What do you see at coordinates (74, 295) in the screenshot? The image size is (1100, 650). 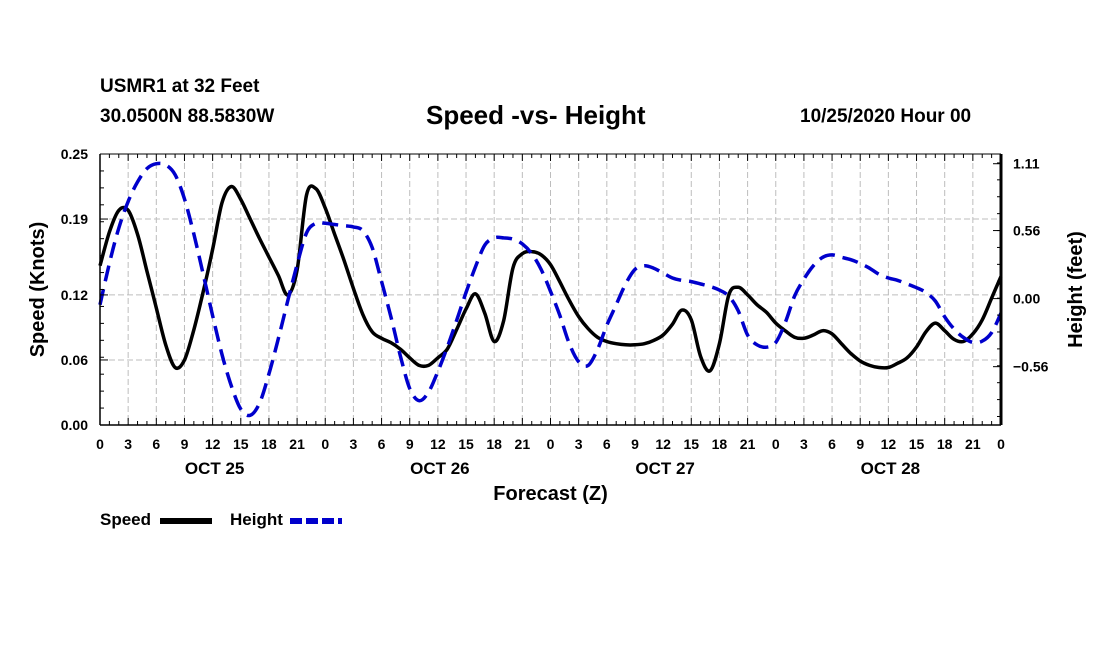 I see `y-tick-label: 0.12` at bounding box center [74, 295].